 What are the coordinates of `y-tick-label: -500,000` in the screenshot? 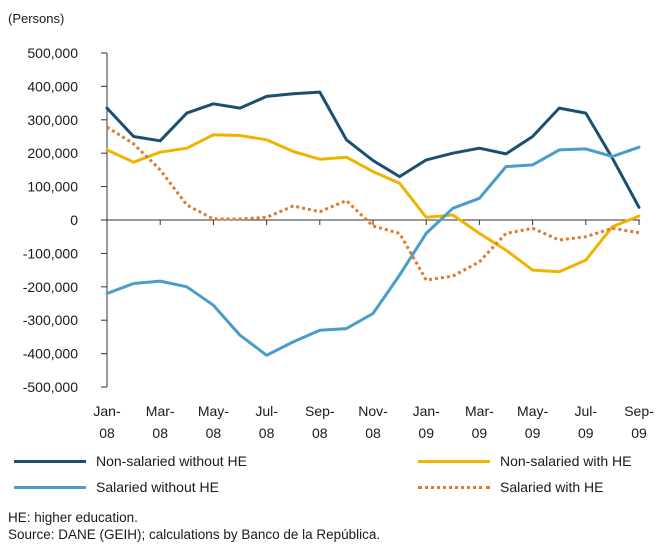 It's located at (50, 387).